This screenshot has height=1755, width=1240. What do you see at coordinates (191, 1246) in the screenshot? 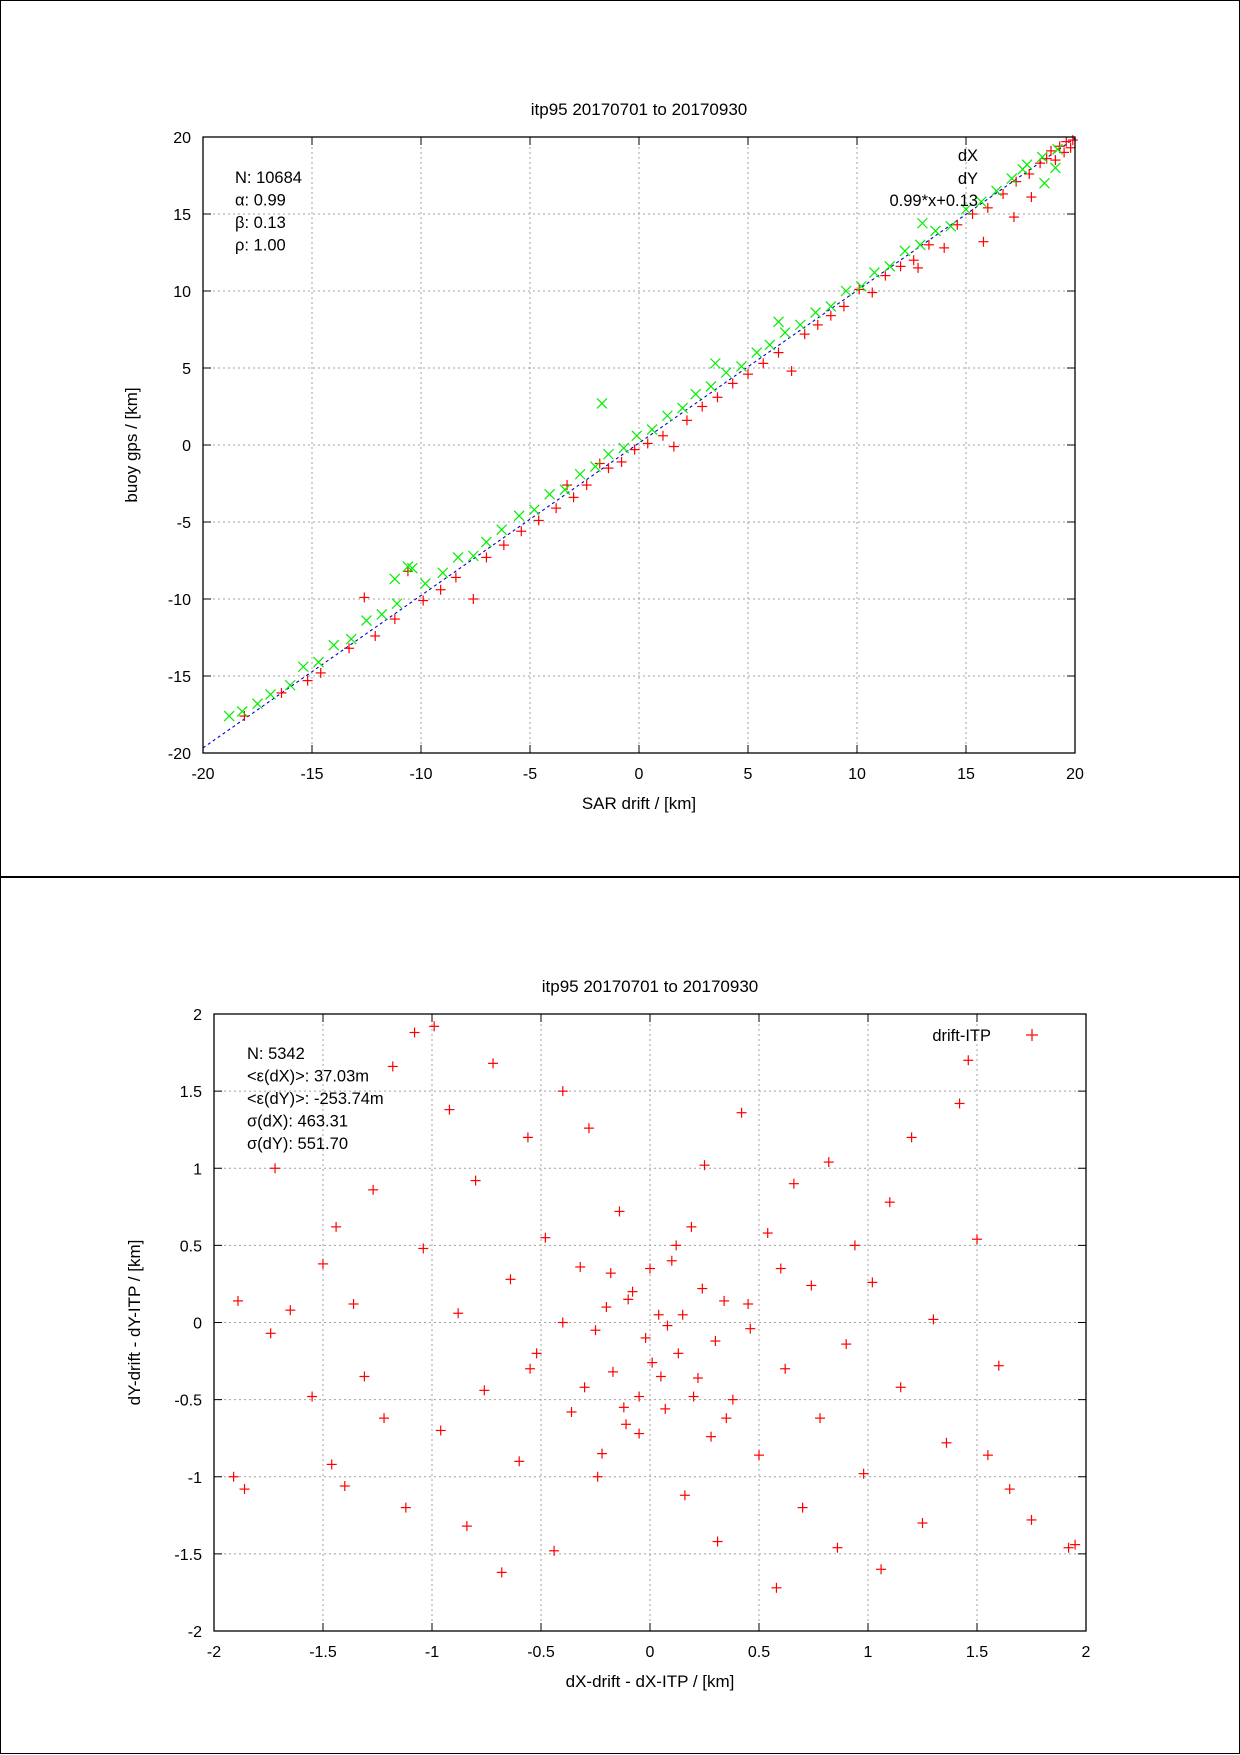
I see `y-tick-label: 0.5` at bounding box center [191, 1246].